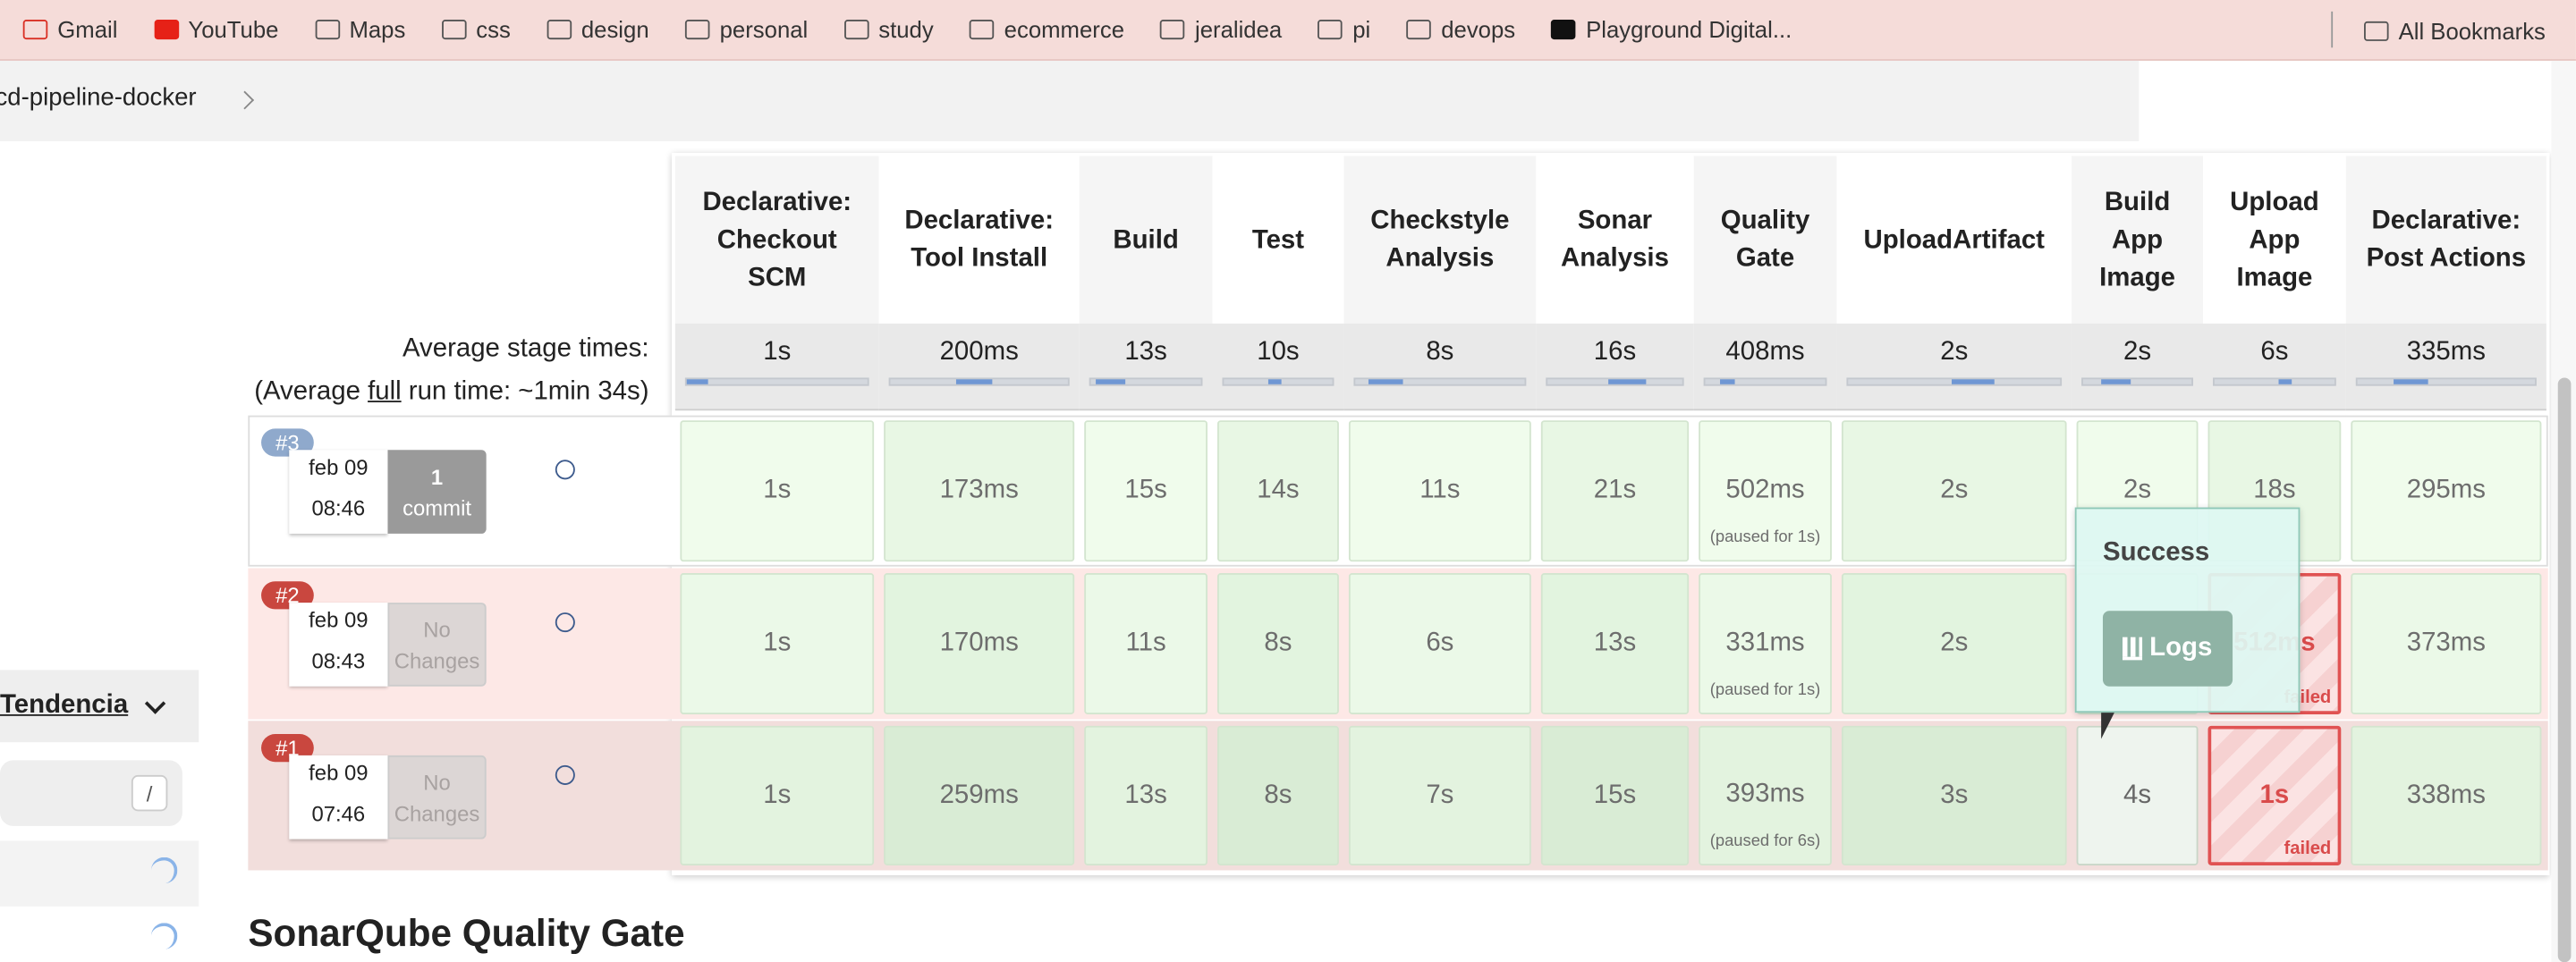 This screenshot has height=962, width=2576. What do you see at coordinates (466, 933) in the screenshot?
I see `section-title: SonarQube Quality Gate` at bounding box center [466, 933].